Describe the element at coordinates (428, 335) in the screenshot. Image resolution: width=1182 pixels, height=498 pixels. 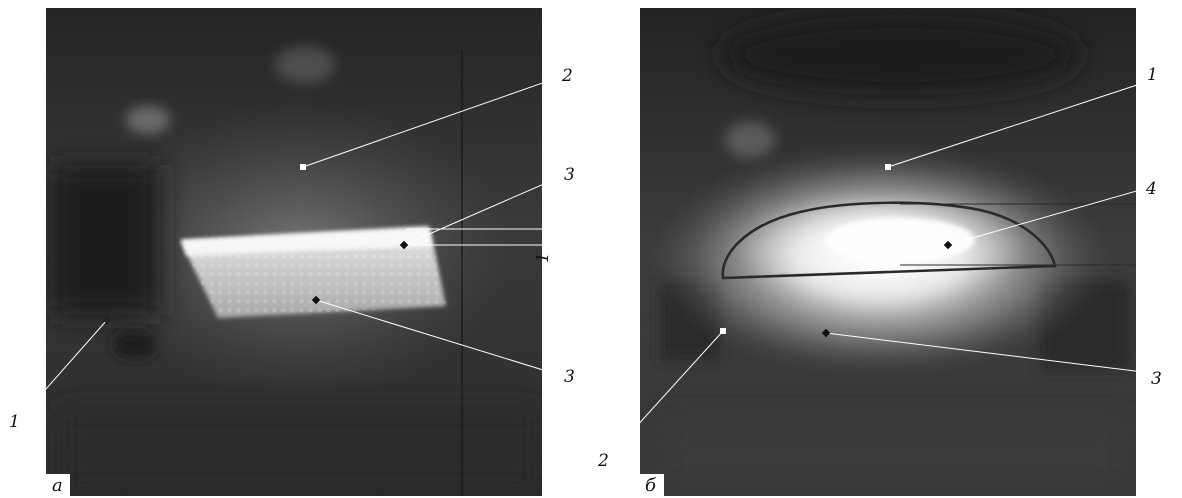
I see `panel-a-leader-3-lower` at that location.